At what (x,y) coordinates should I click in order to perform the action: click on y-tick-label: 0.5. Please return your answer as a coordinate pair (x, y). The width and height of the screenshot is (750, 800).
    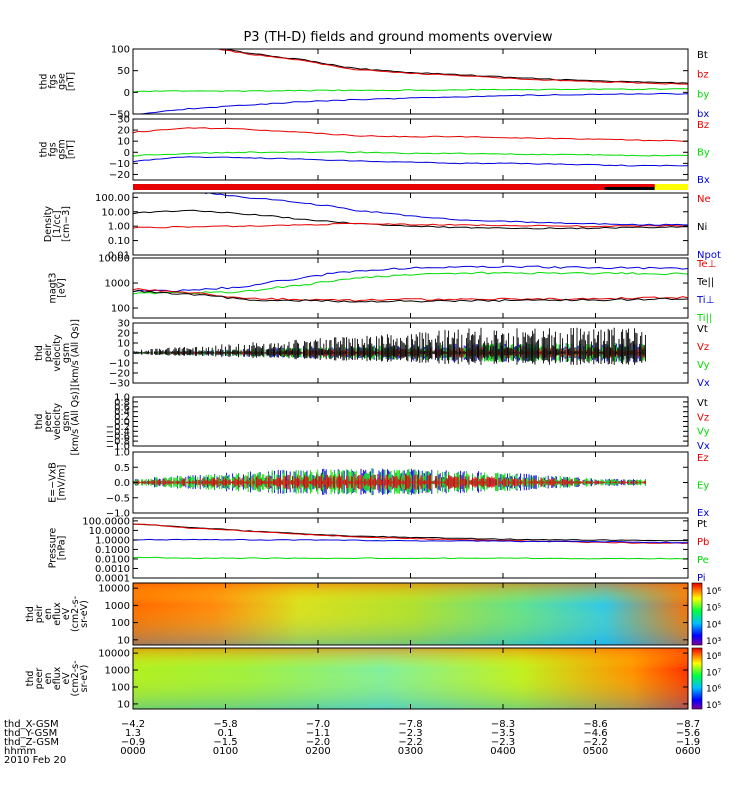
    Looking at the image, I should click on (122, 468).